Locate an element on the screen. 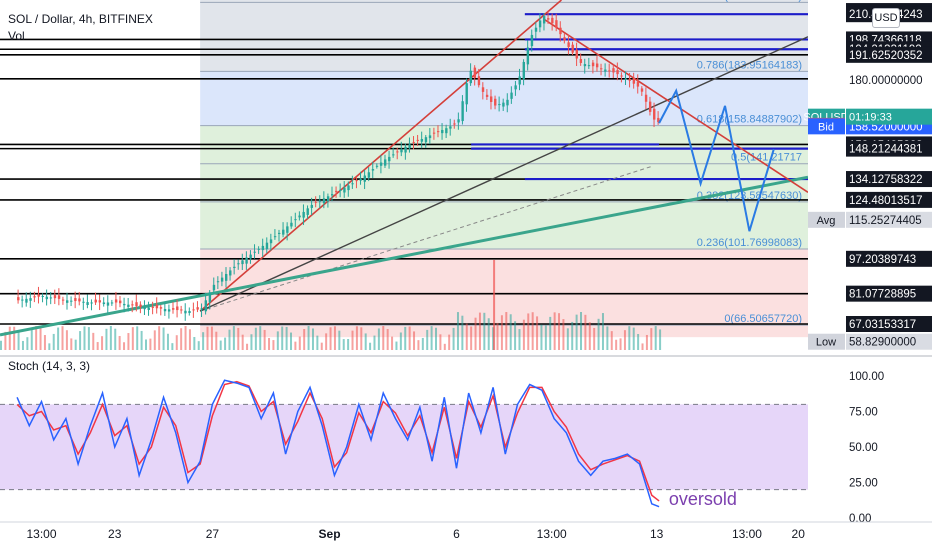 This screenshot has width=932, height=555. fib-zone-top-band is located at coordinates (504, 36).